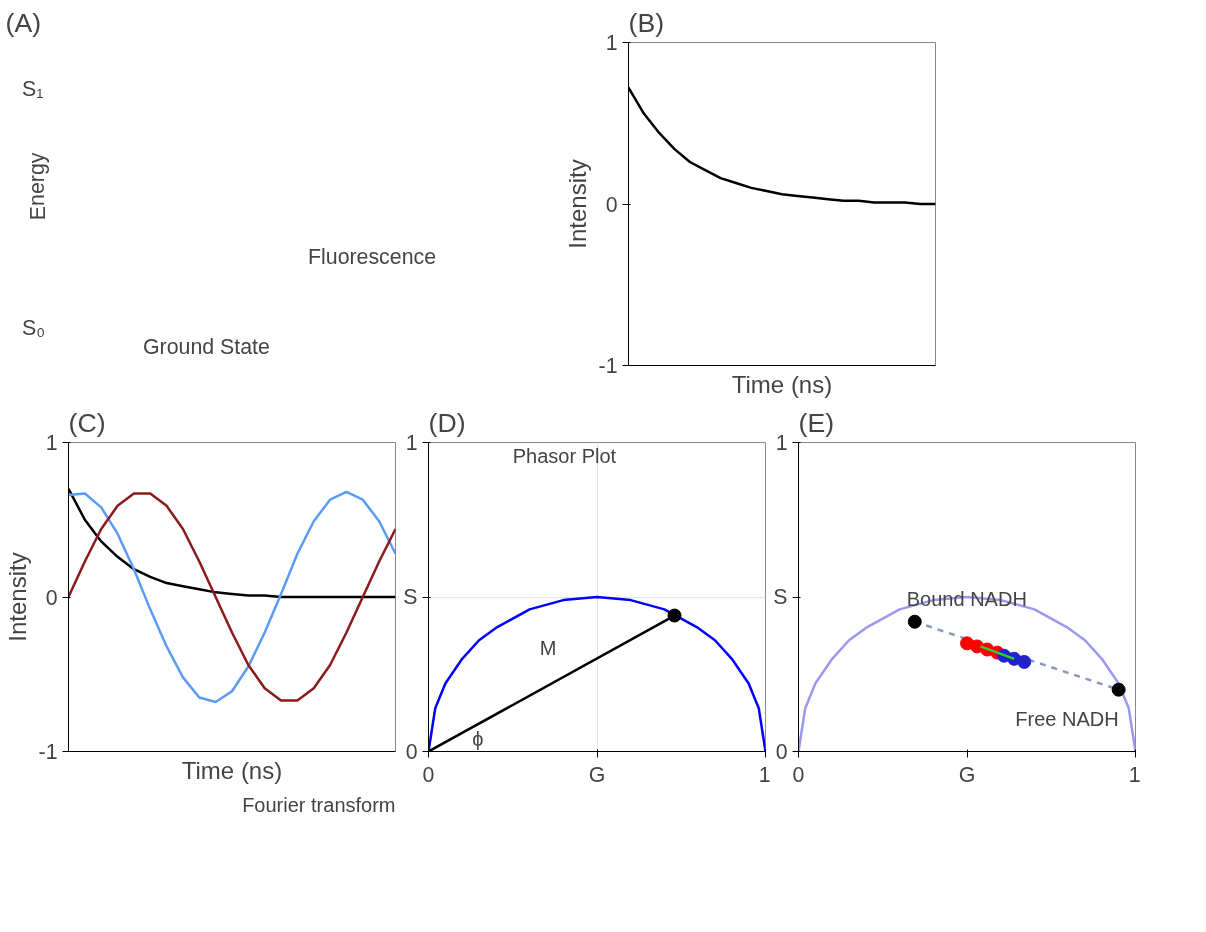 The height and width of the screenshot is (932, 1206). What do you see at coordinates (816, 422) in the screenshot?
I see `chart-title: (E)` at bounding box center [816, 422].